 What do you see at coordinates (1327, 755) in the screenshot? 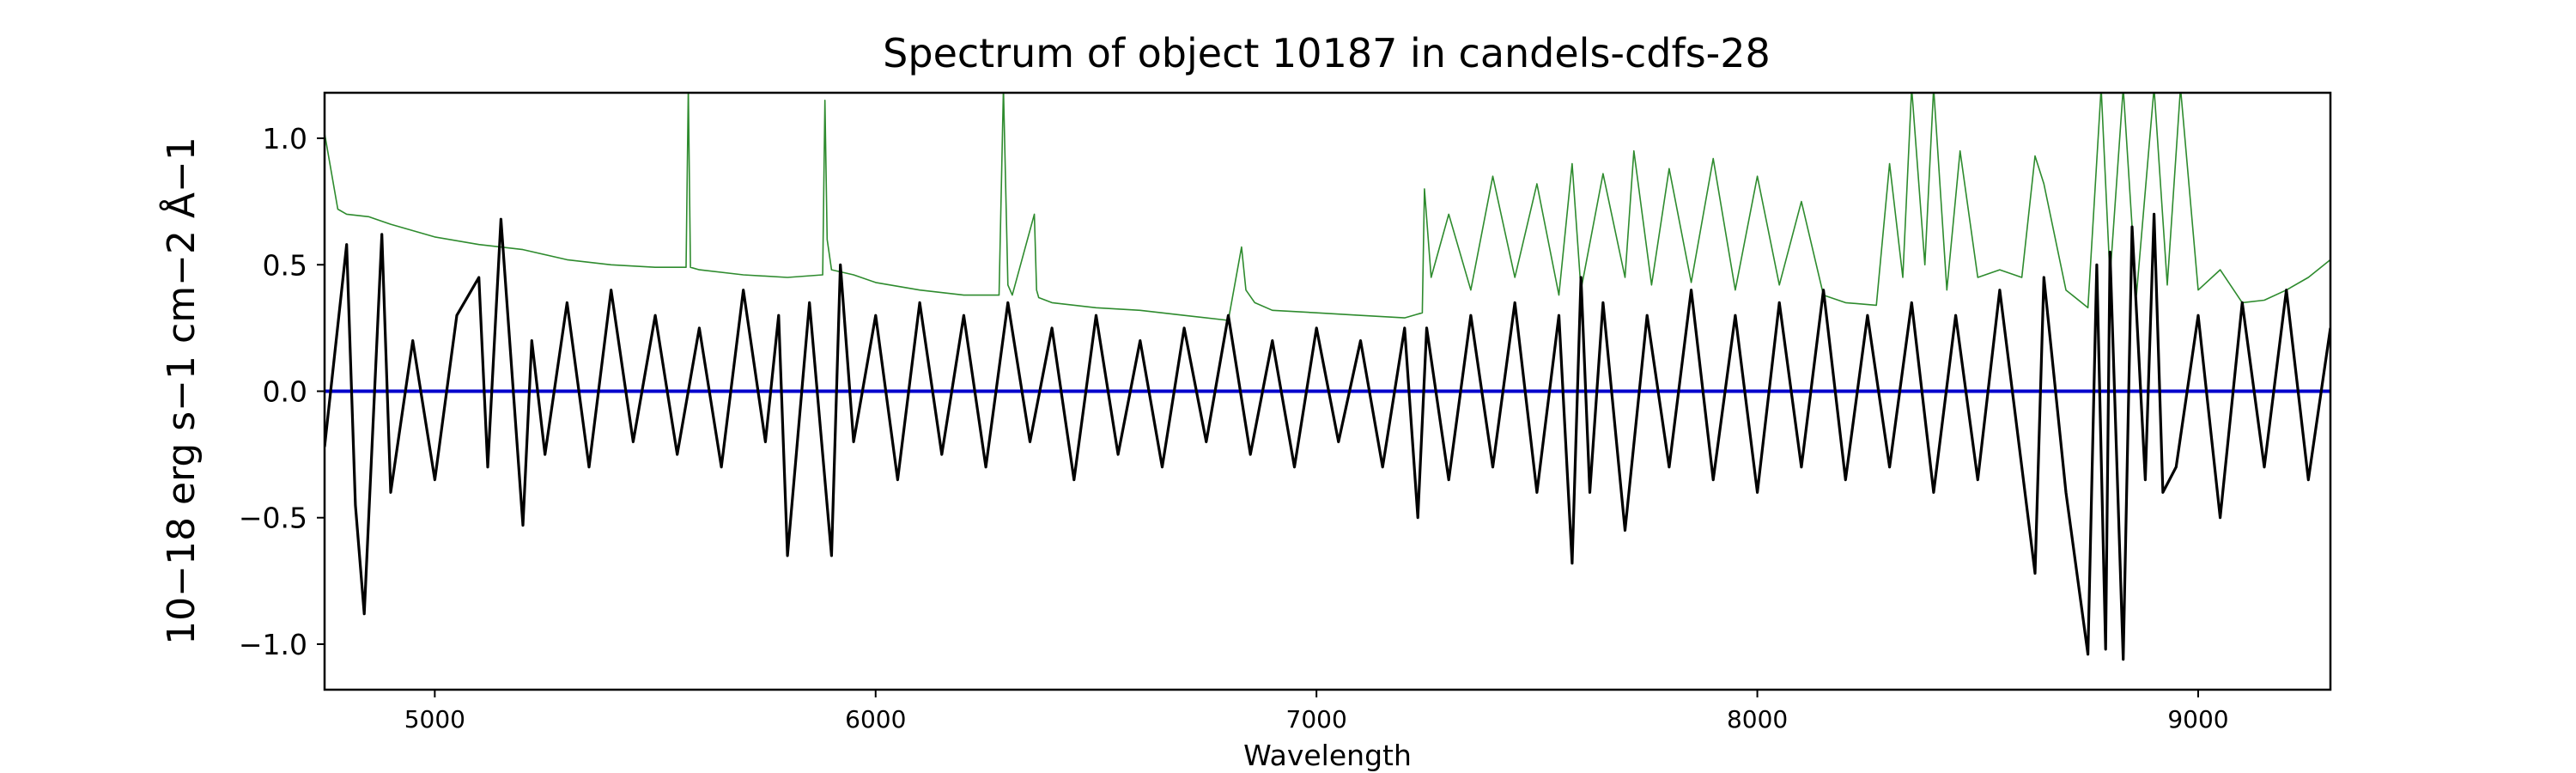
I see `x-axis-label: Wavelength` at bounding box center [1327, 755].